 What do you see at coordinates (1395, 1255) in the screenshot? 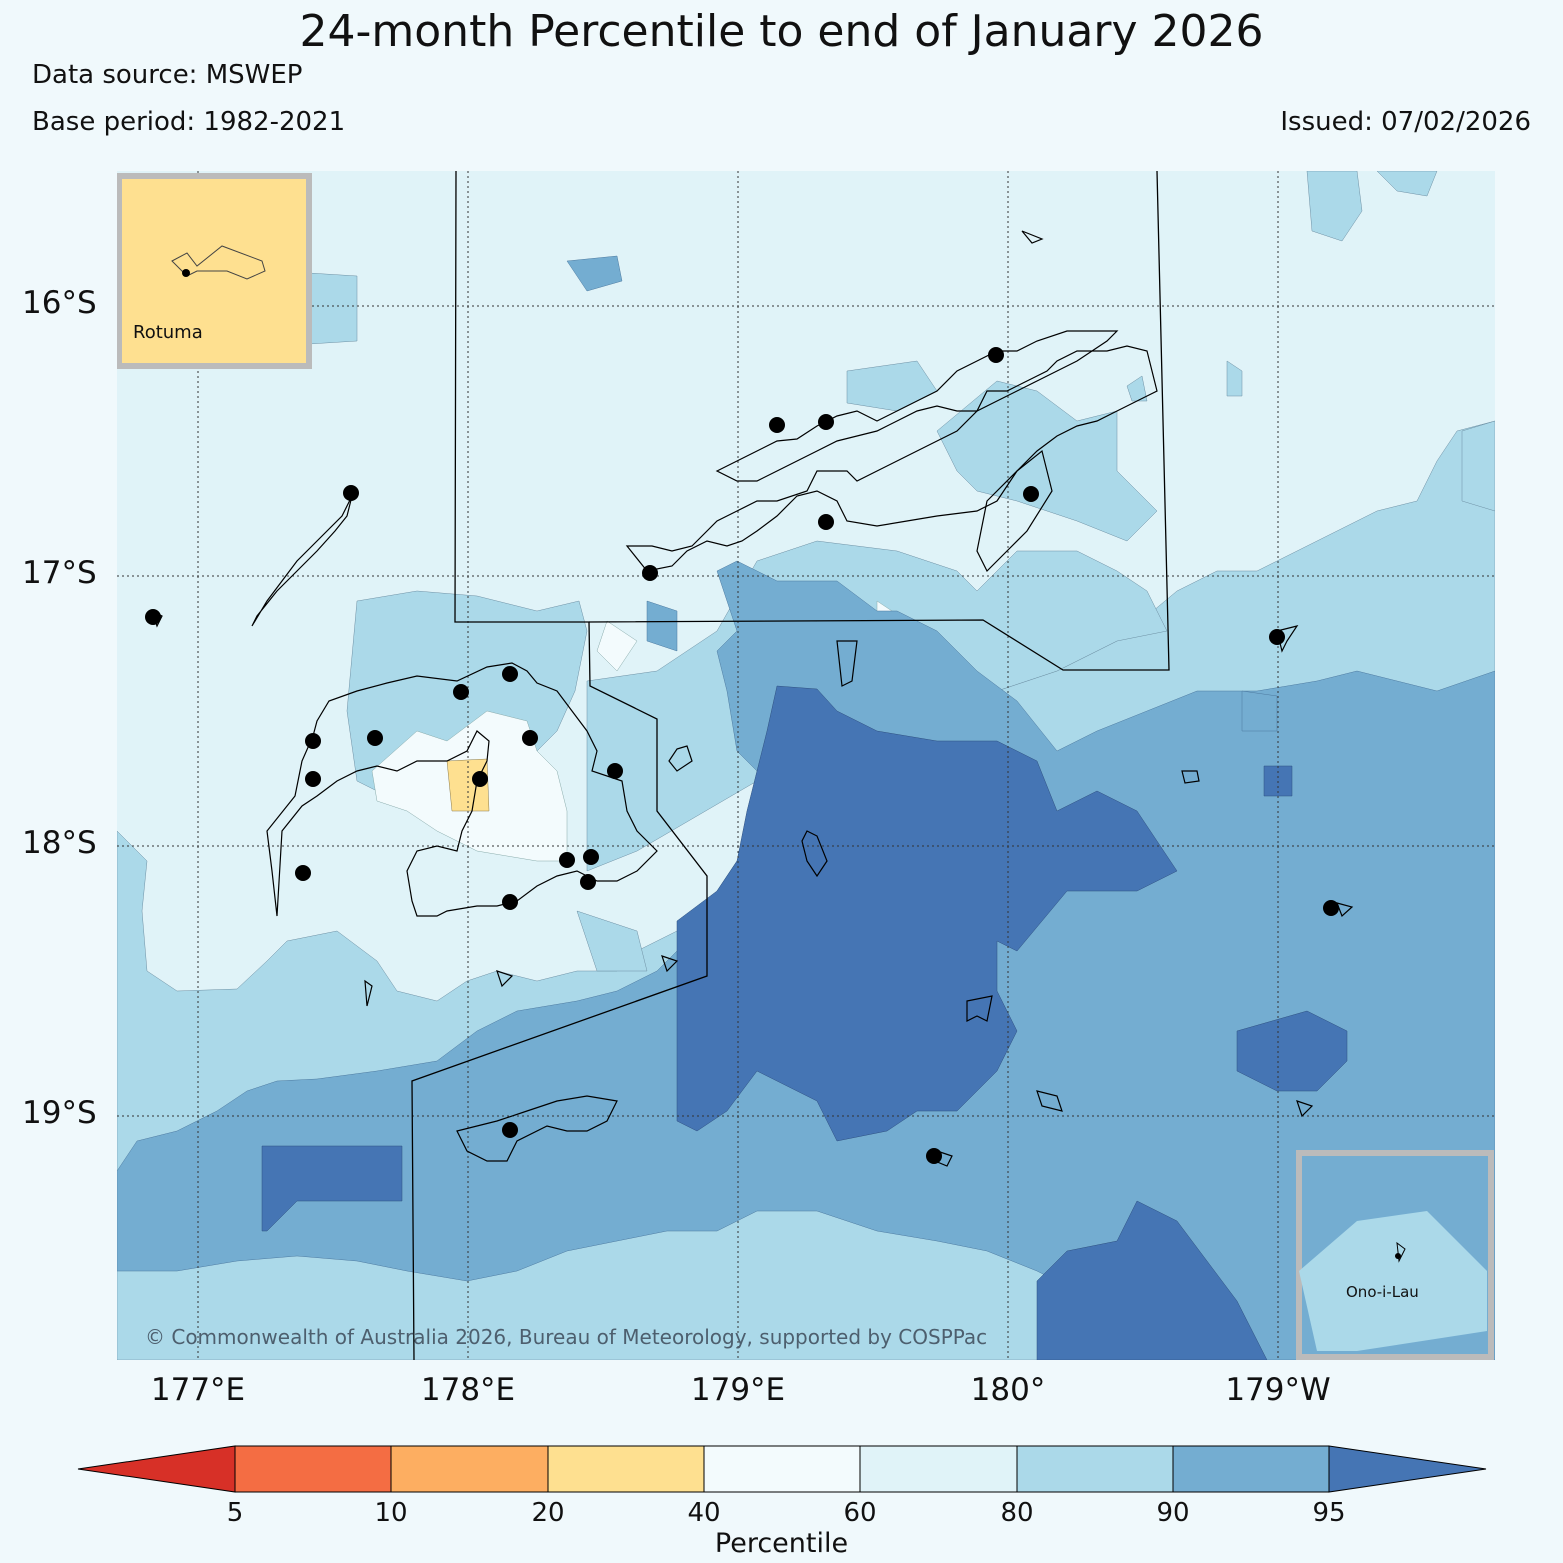
I see `ono-i-lau-inset` at bounding box center [1395, 1255].